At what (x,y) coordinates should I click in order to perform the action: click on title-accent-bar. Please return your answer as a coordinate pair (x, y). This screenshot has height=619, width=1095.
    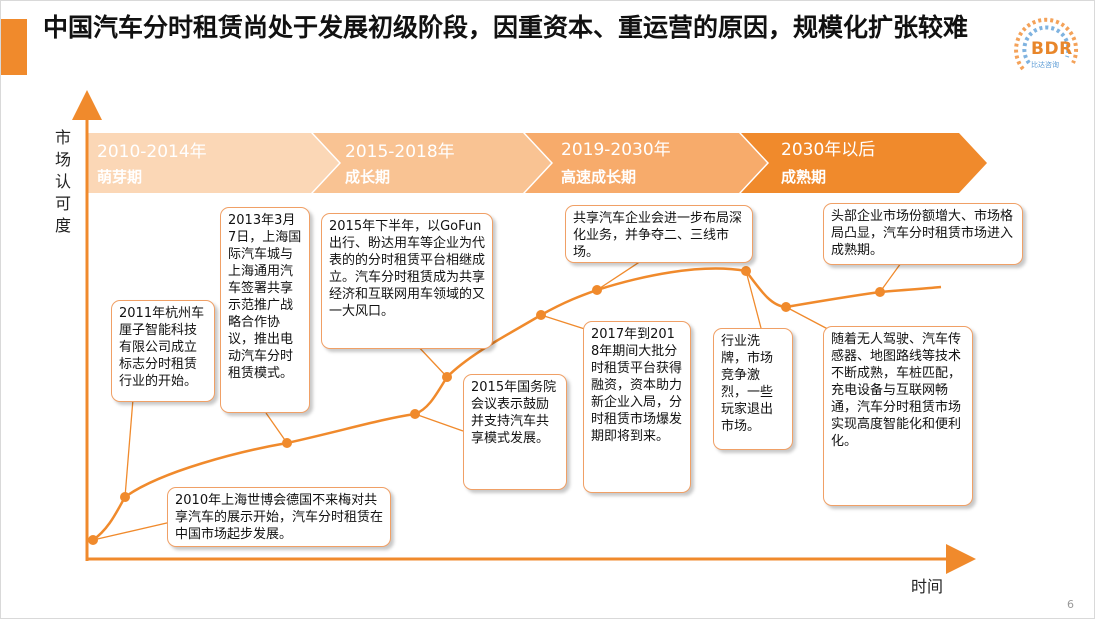
    Looking at the image, I should click on (14, 47).